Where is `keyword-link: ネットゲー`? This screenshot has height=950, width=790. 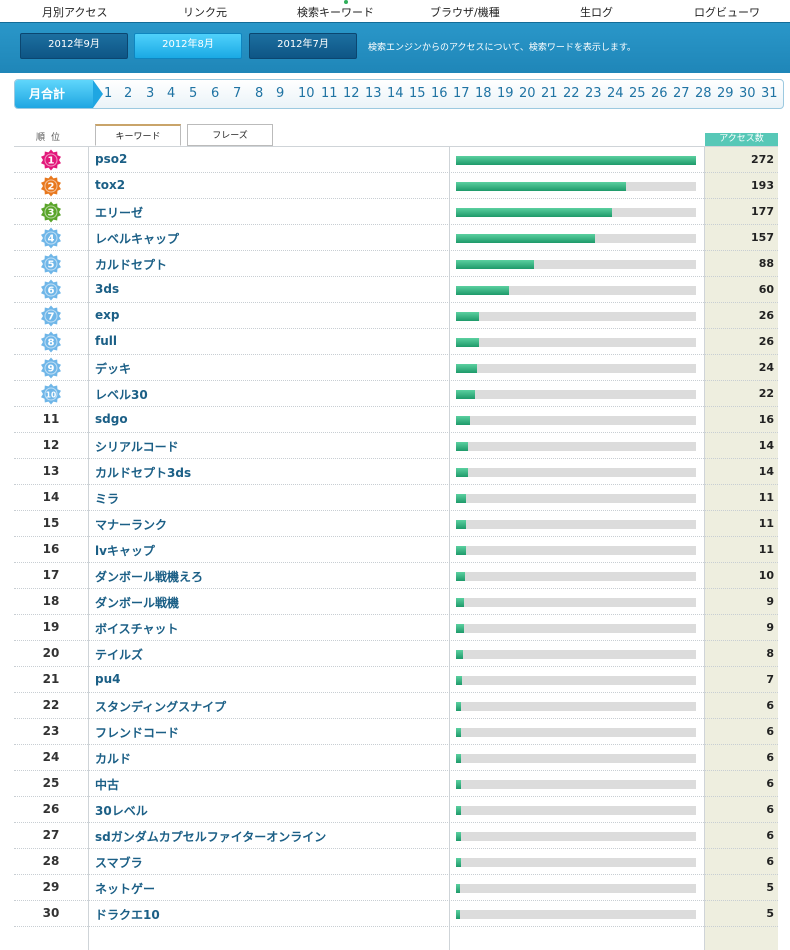 keyword-link: ネットゲー is located at coordinates (125, 889).